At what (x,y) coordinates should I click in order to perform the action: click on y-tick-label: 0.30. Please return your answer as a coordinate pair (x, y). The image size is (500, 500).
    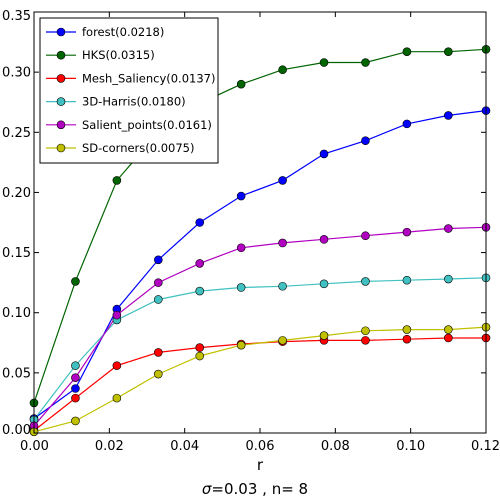
    Looking at the image, I should click on (16, 73).